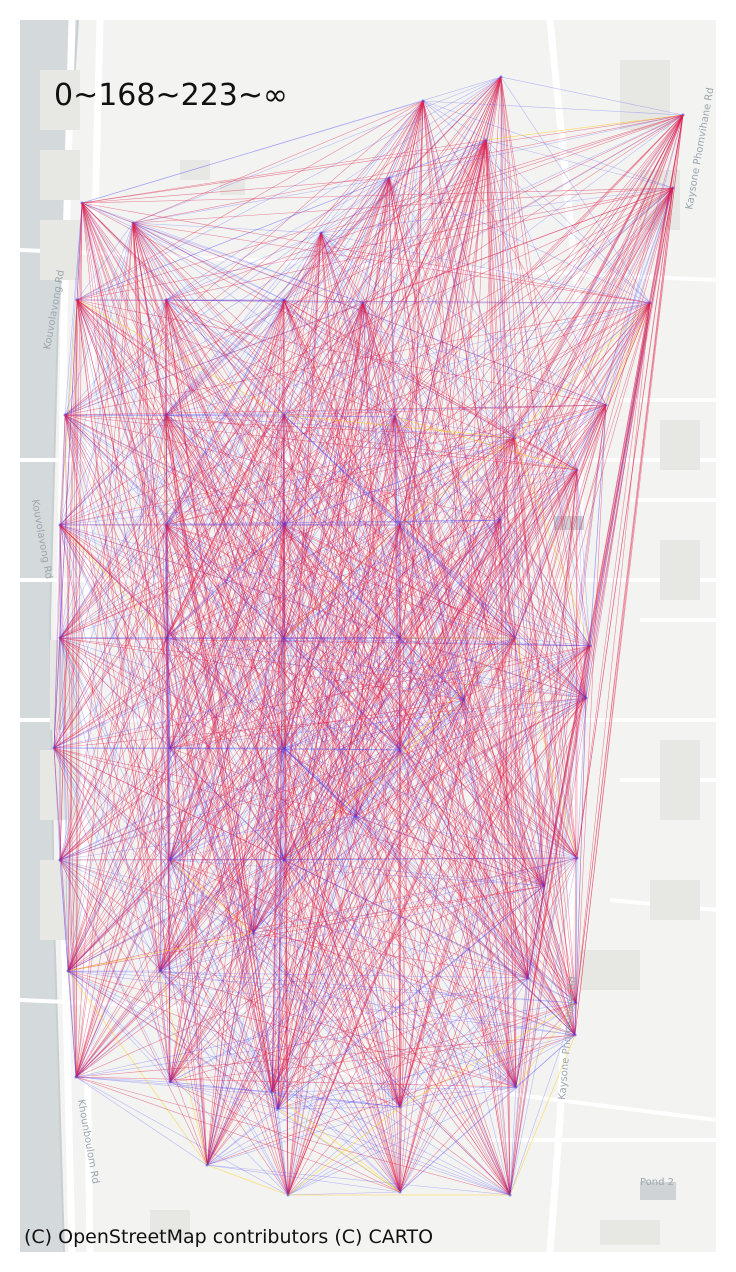 The image size is (736, 1272). What do you see at coordinates (368, 265) in the screenshot?
I see `road` at bounding box center [368, 265].